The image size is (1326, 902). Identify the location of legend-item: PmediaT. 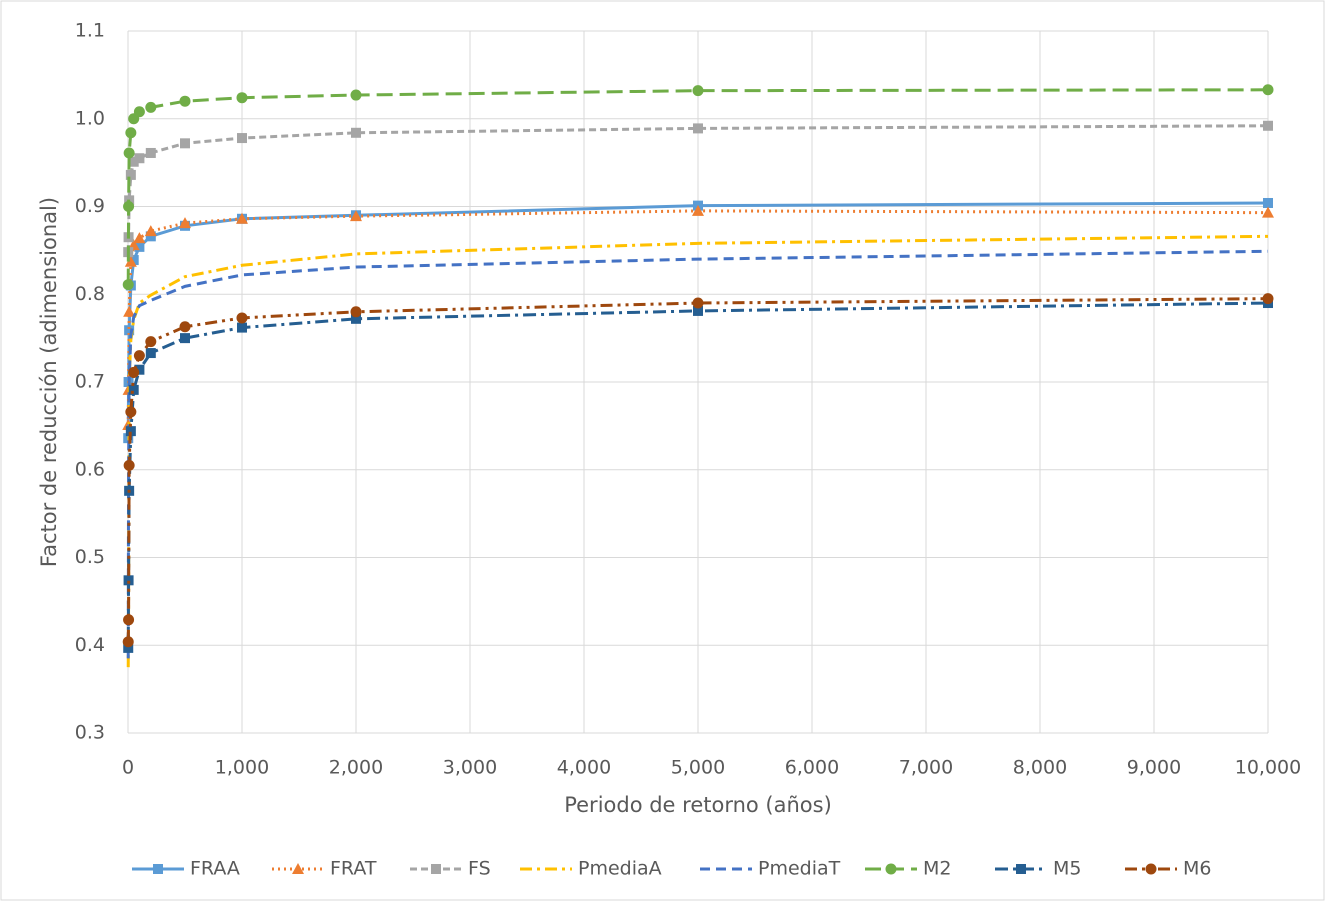
(770, 869).